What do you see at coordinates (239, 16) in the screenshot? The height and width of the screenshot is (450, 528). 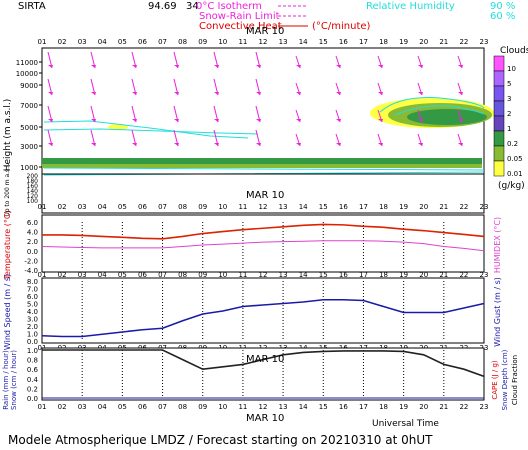 I see `snow-rain-legend: Snow-Rain Limit` at bounding box center [239, 16].